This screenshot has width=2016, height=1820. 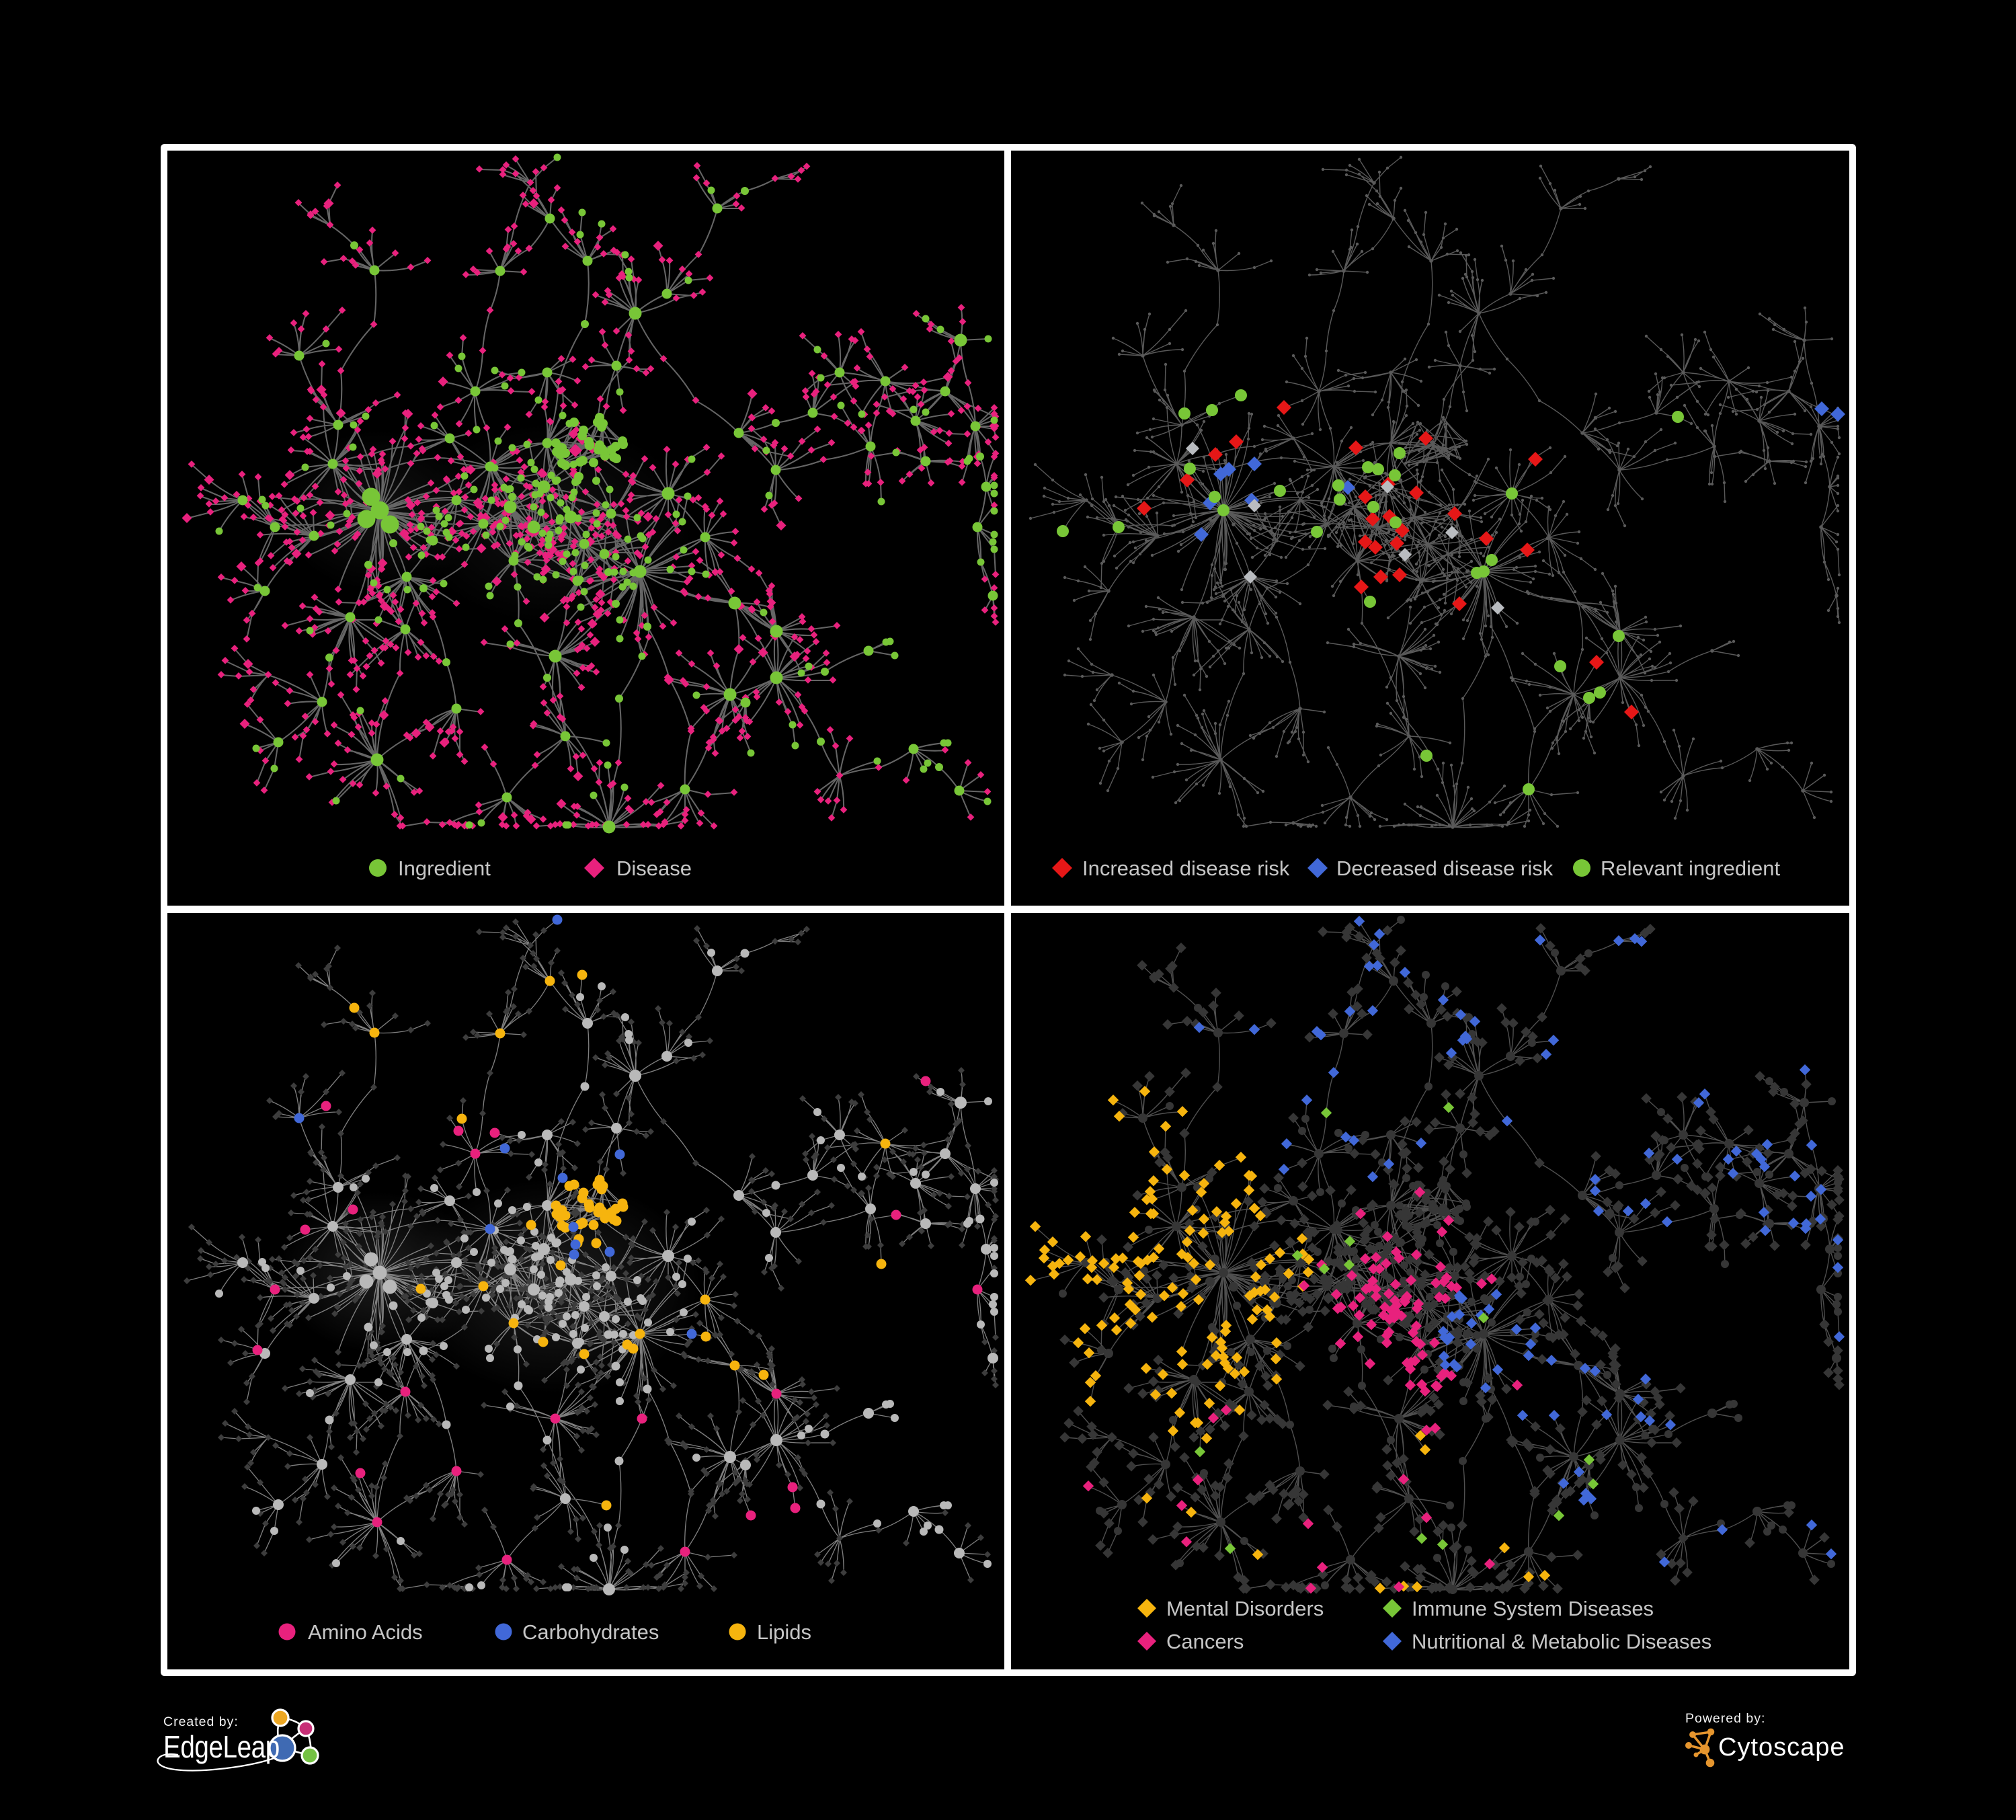 What do you see at coordinates (1205, 1641) in the screenshot?
I see `svg-text: Cancers` at bounding box center [1205, 1641].